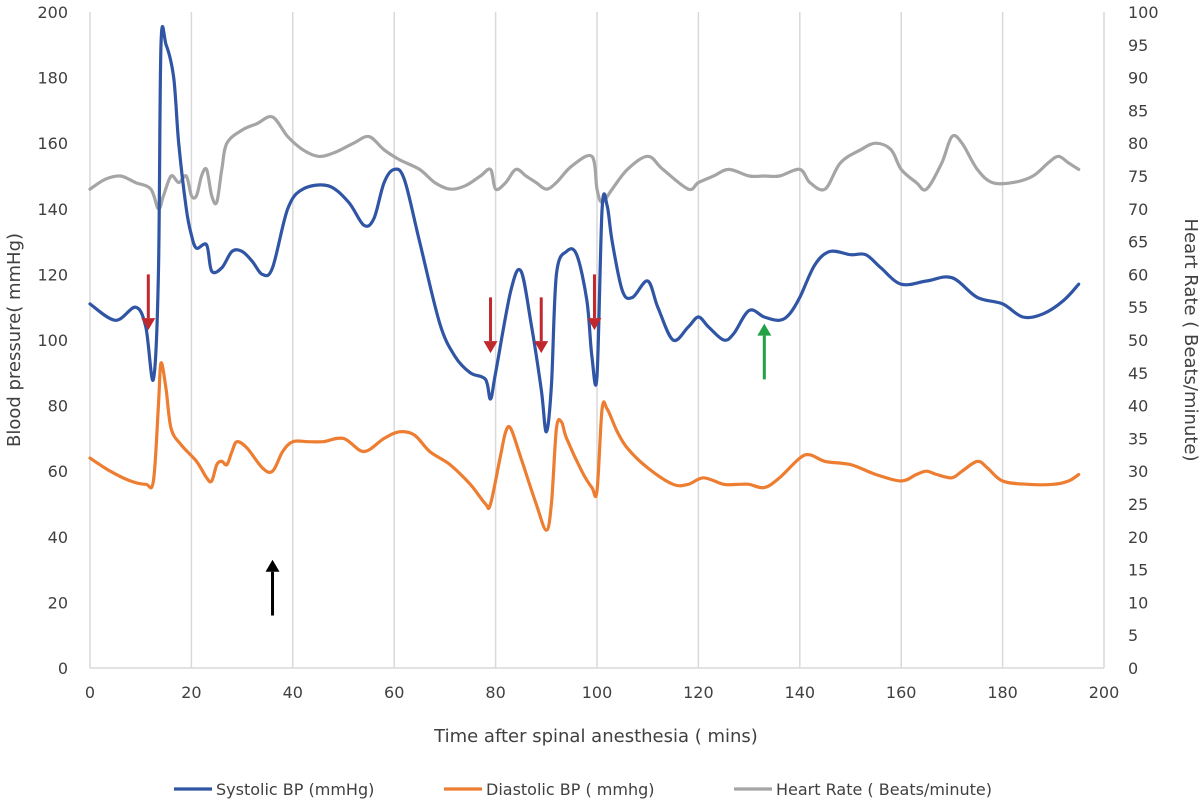 This screenshot has height=808, width=1200. Describe the element at coordinates (1138, 209) in the screenshot. I see `y2-tick-label: 70` at that location.